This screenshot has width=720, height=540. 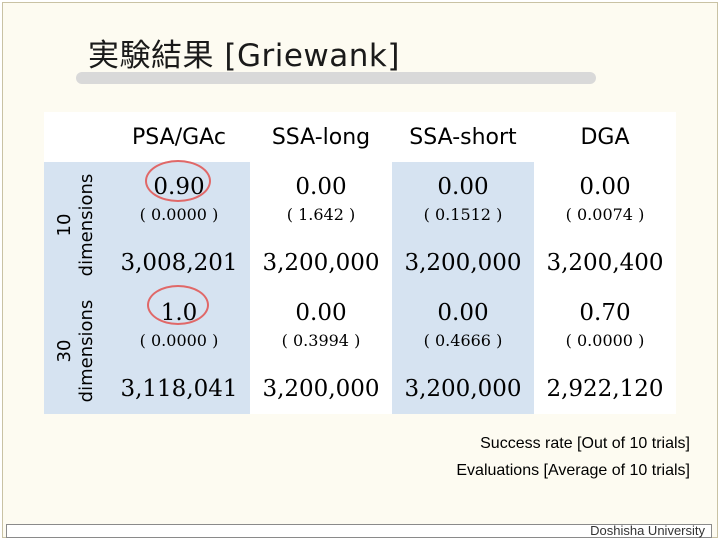 I want to click on row-label-30-dimensions: 30 dimensions, so click(x=76, y=351).